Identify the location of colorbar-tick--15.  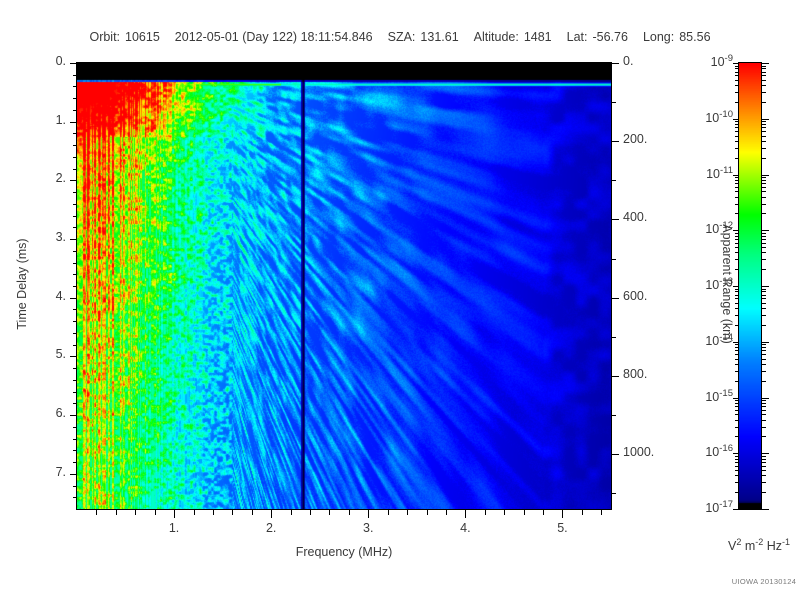
(736, 398).